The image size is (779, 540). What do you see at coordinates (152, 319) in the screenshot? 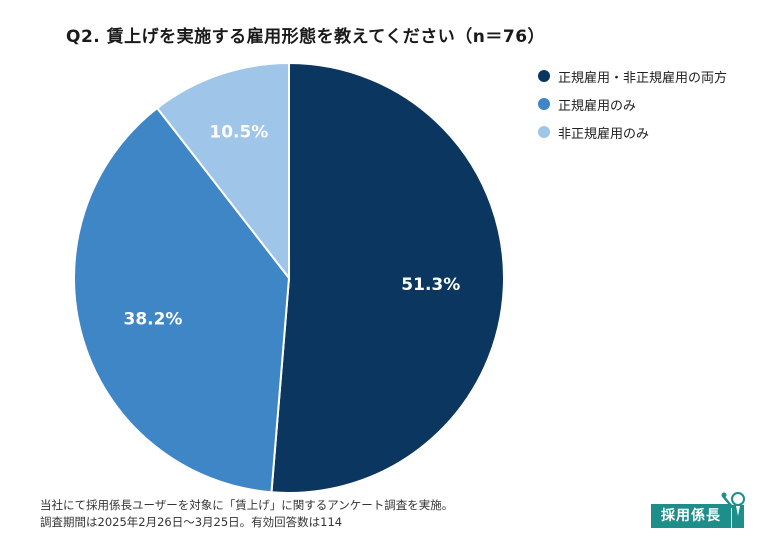
I see `pie-label-regular: 38.2%` at bounding box center [152, 319].